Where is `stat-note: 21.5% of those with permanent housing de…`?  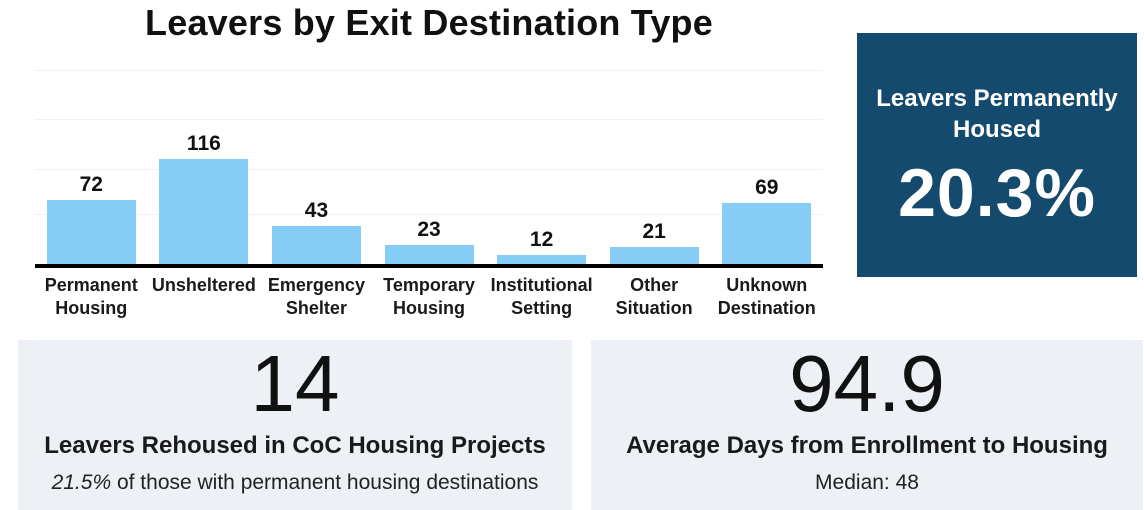
stat-note: 21.5% of those with permanent housing de… is located at coordinates (295, 483).